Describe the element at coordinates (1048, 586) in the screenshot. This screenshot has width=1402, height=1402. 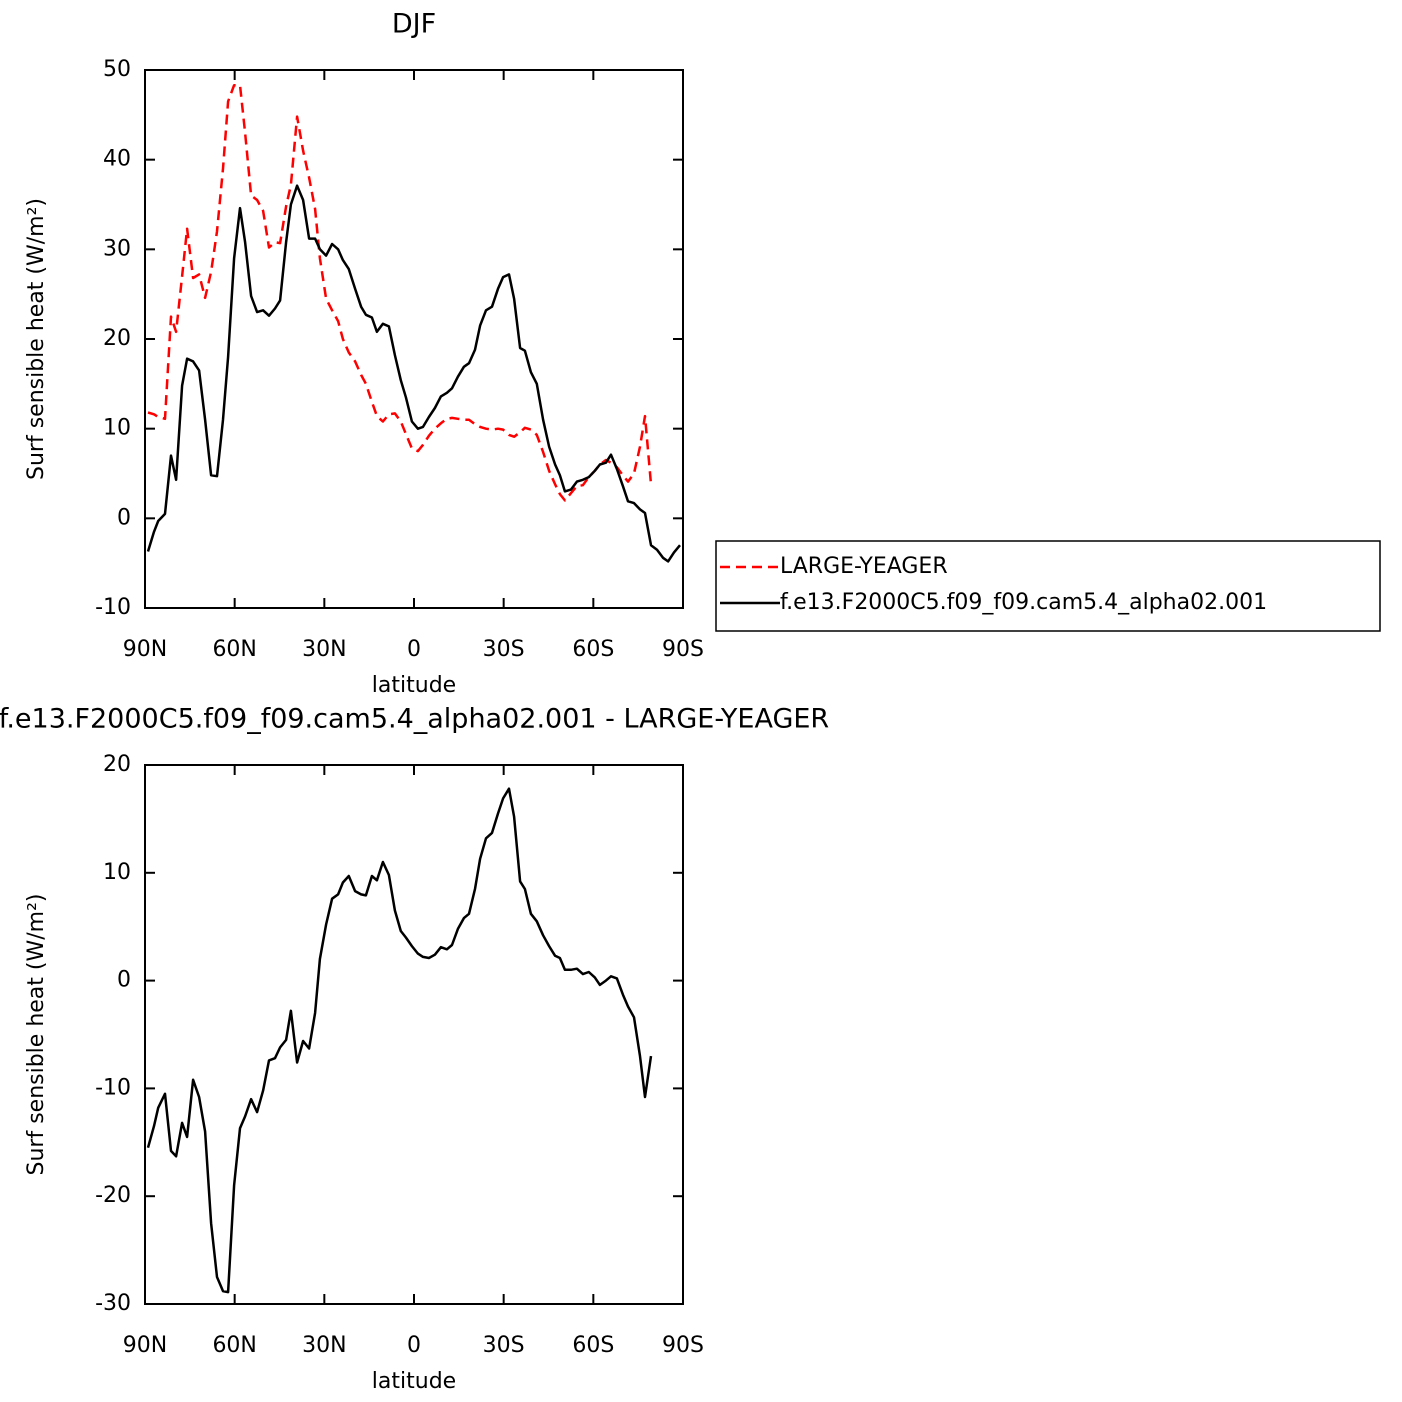
I see `legend-box` at that location.